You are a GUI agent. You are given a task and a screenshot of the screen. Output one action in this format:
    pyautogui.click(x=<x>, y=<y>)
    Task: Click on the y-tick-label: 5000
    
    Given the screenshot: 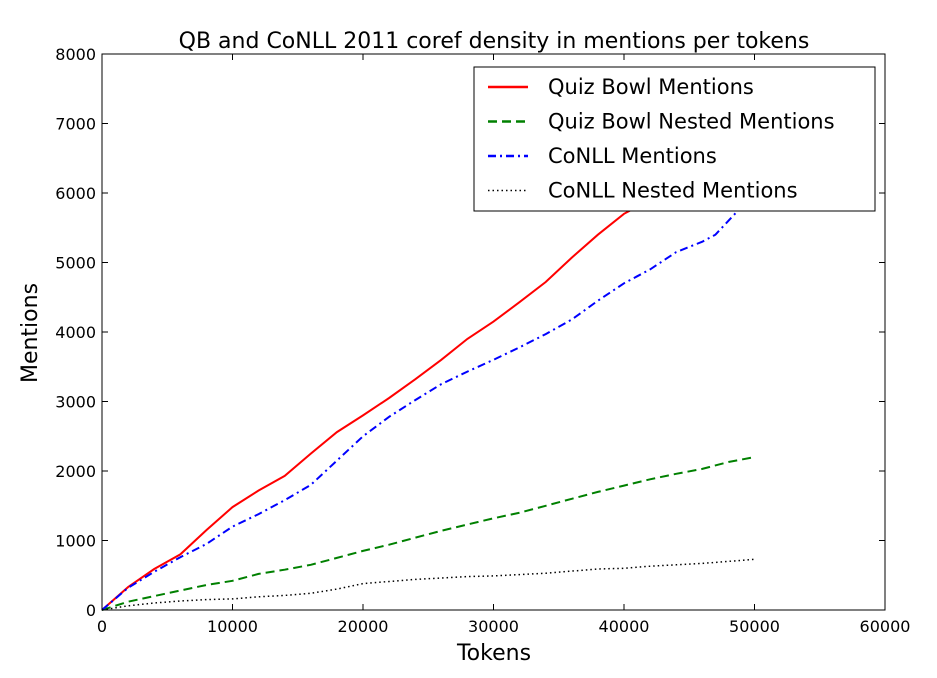 What is the action you would take?
    pyautogui.click(x=75, y=263)
    